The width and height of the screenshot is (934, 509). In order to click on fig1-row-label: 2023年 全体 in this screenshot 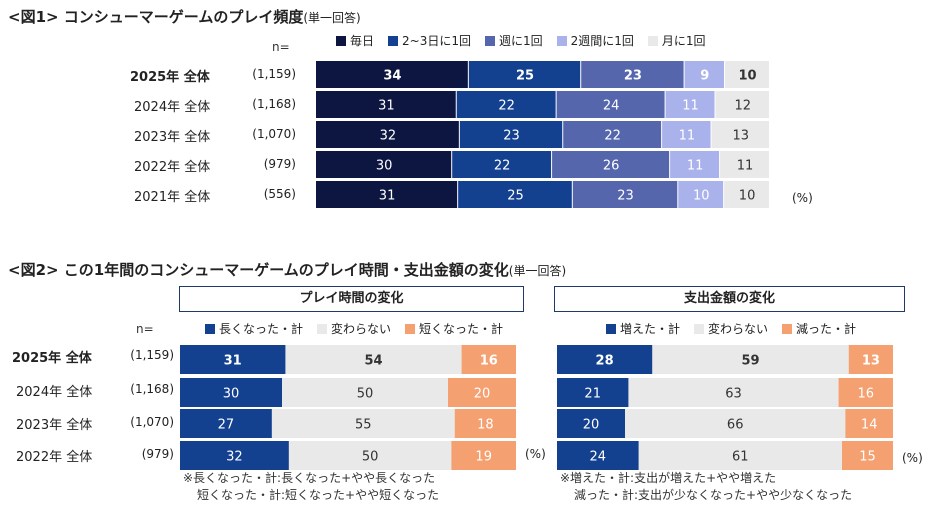, I will do `click(172, 137)`.